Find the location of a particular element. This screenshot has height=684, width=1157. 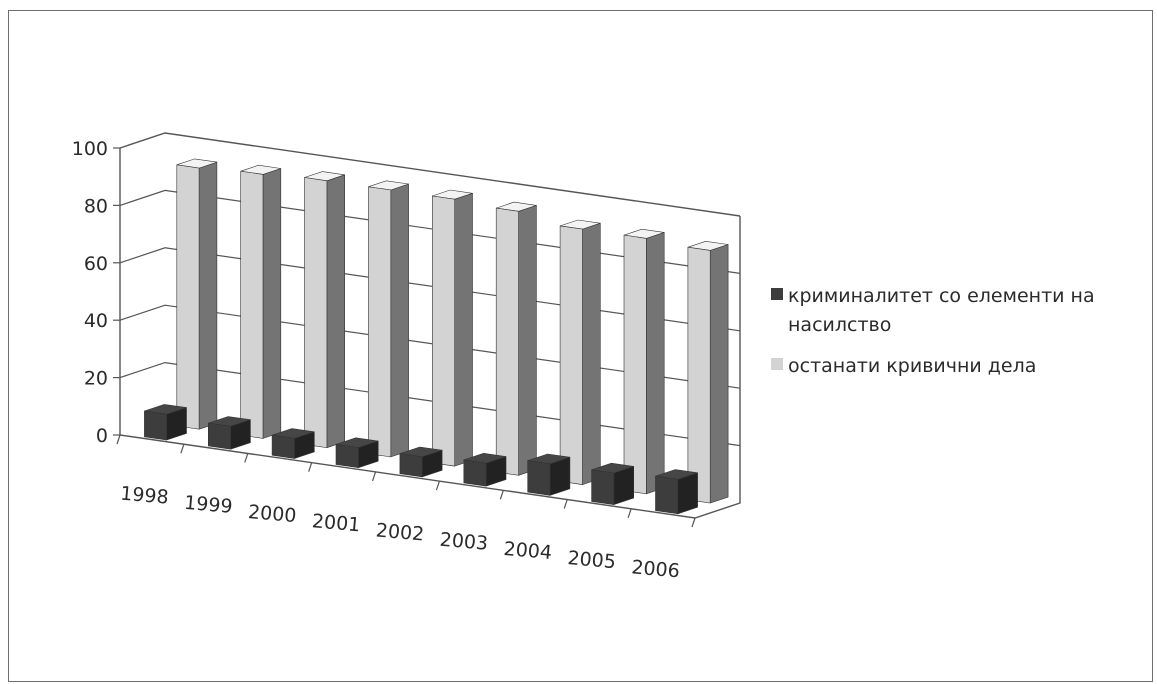

x-tick-label: 1998 is located at coordinates (144, 496).